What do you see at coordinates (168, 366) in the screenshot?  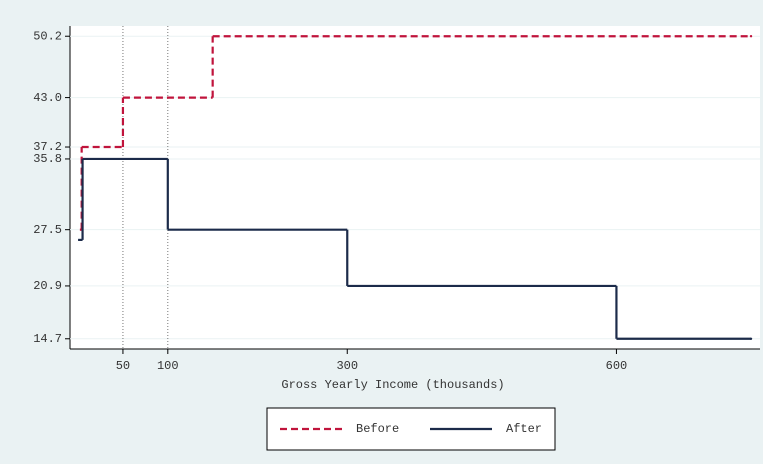 I see `x-tick-label: 100` at bounding box center [168, 366].